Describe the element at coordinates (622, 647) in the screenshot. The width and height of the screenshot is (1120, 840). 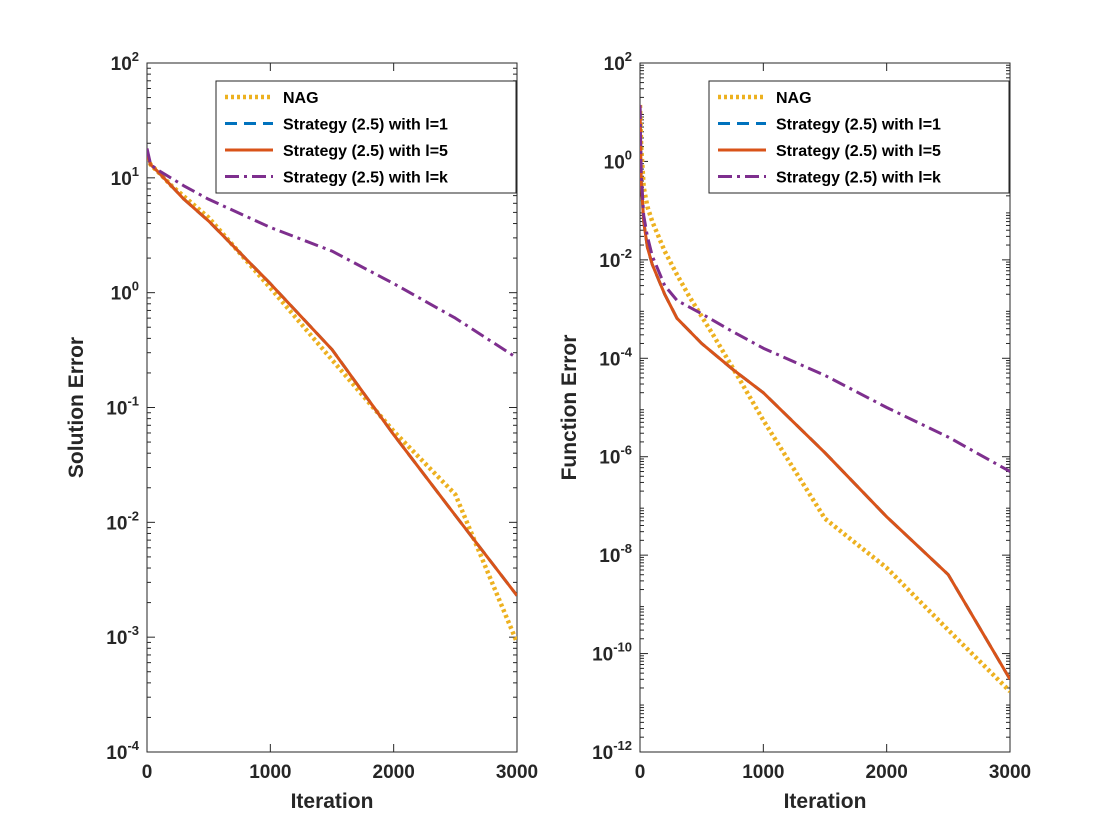
I see `y-tick-exponent: -10` at that location.